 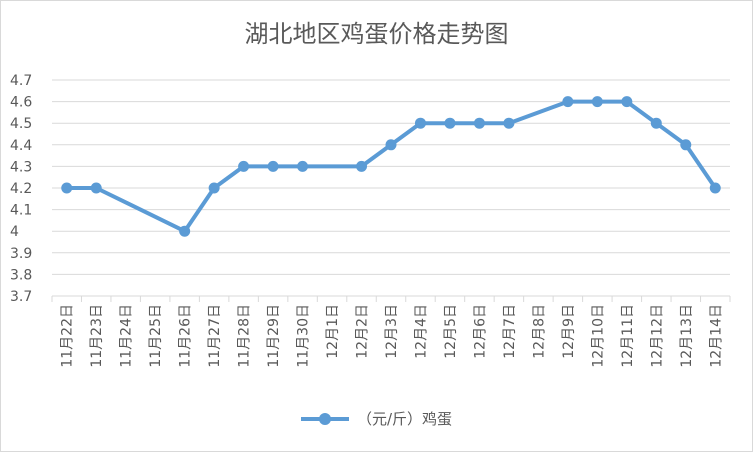 I want to click on y-tick-label: 4.4, so click(x=21, y=146).